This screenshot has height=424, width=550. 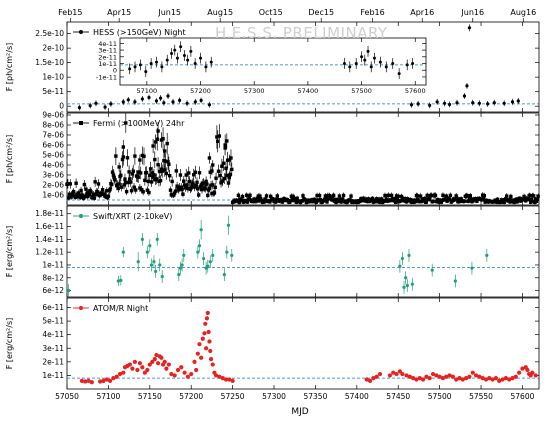 What do you see at coordinates (481, 396) in the screenshot?
I see `x-tick-label: 57550` at bounding box center [481, 396].